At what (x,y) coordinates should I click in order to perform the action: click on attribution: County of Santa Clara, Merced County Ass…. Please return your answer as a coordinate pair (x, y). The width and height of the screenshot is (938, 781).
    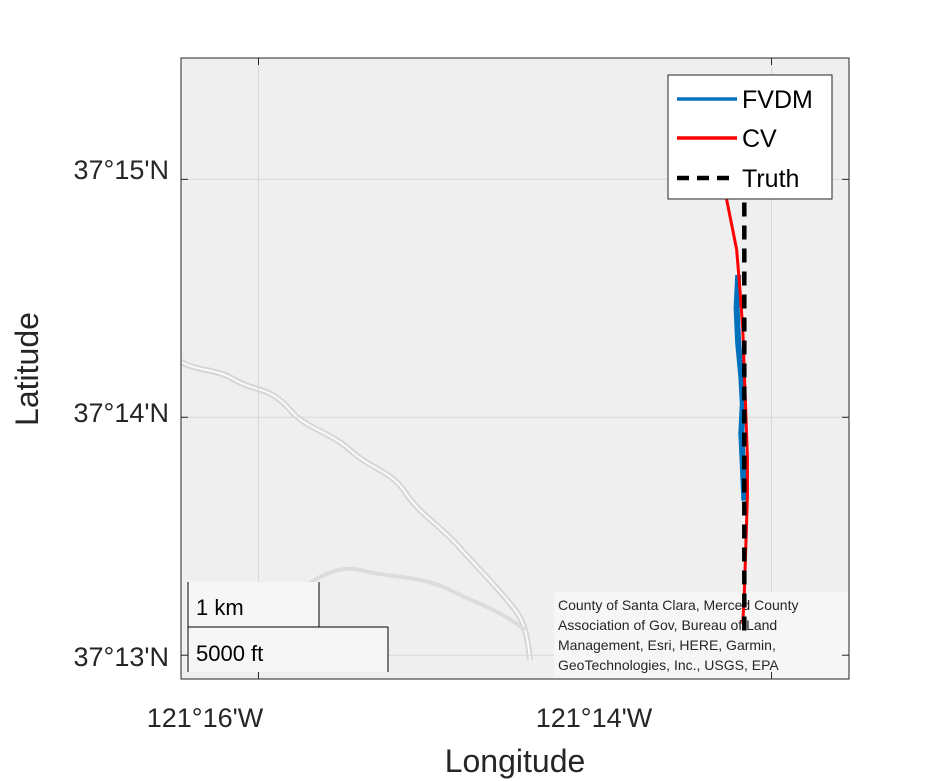
    Looking at the image, I should click on (701, 635).